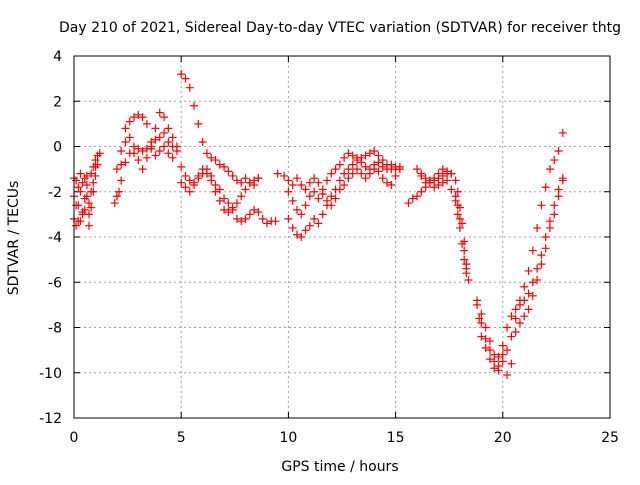  Describe the element at coordinates (50, 374) in the screenshot. I see `y-tick-label: -10` at that location.